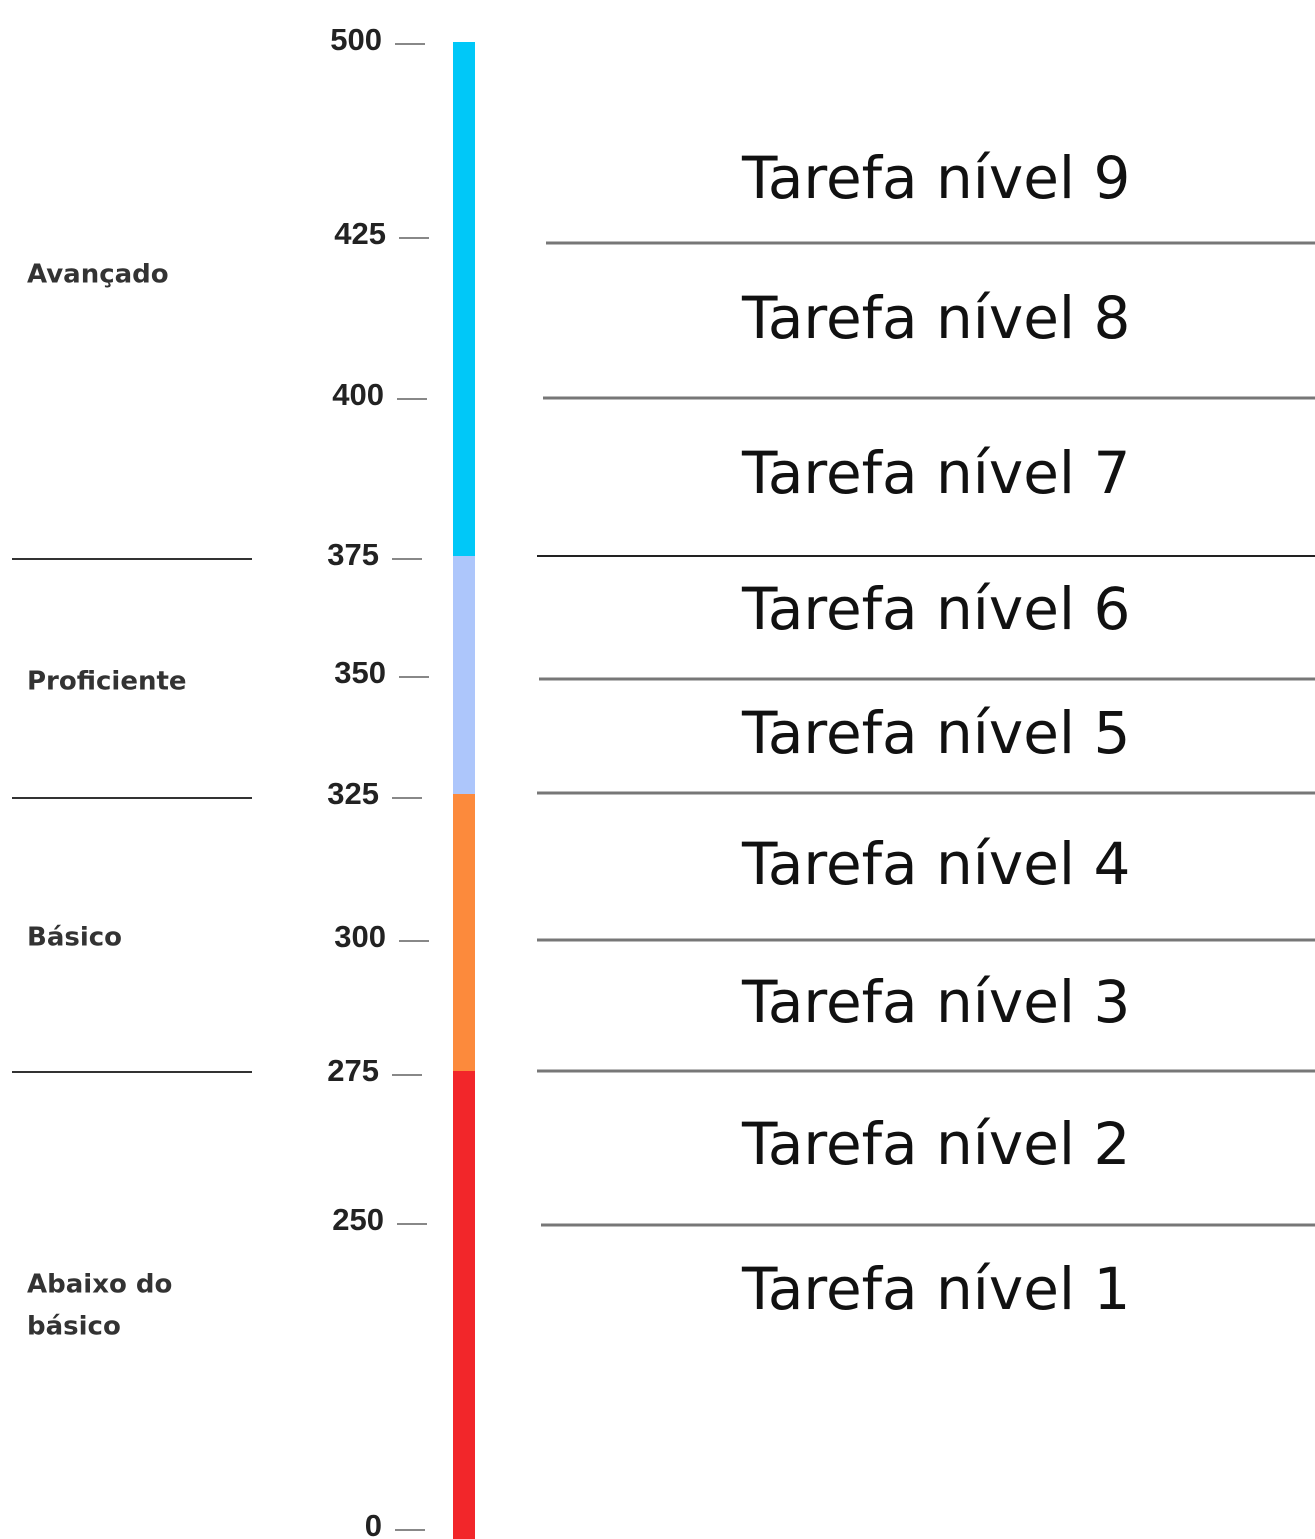 Image resolution: width=1315 pixels, height=1539 pixels. I want to click on task-label: Tarefa nível 6, so click(935, 609).